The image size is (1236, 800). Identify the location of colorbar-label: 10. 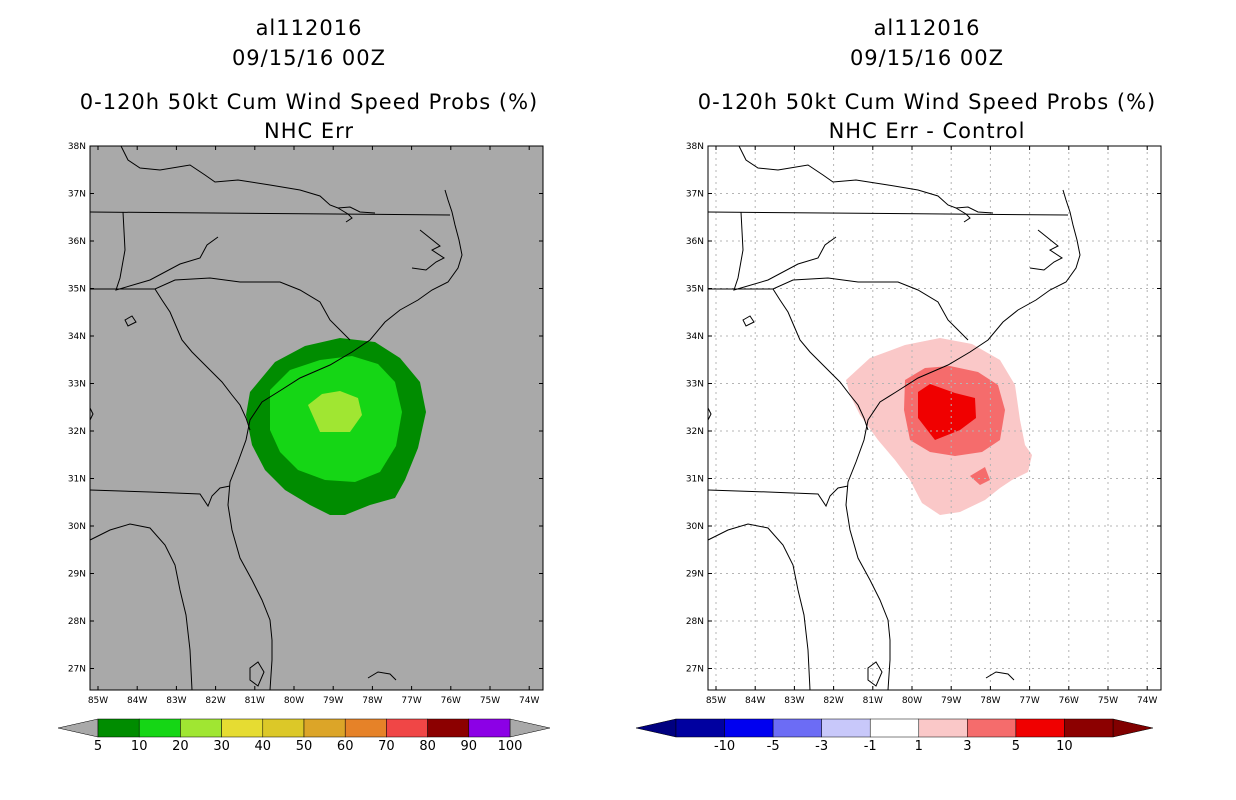
(1064, 746).